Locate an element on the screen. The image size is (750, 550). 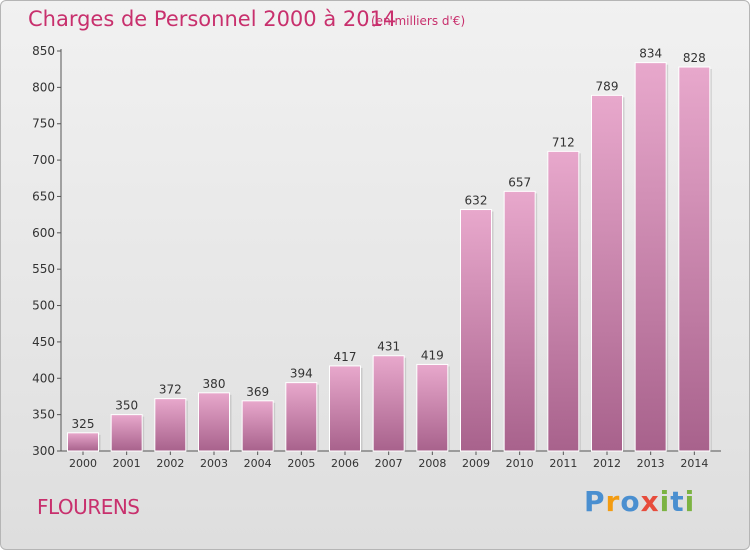
y-tick-label: 450 is located at coordinates (43, 342).